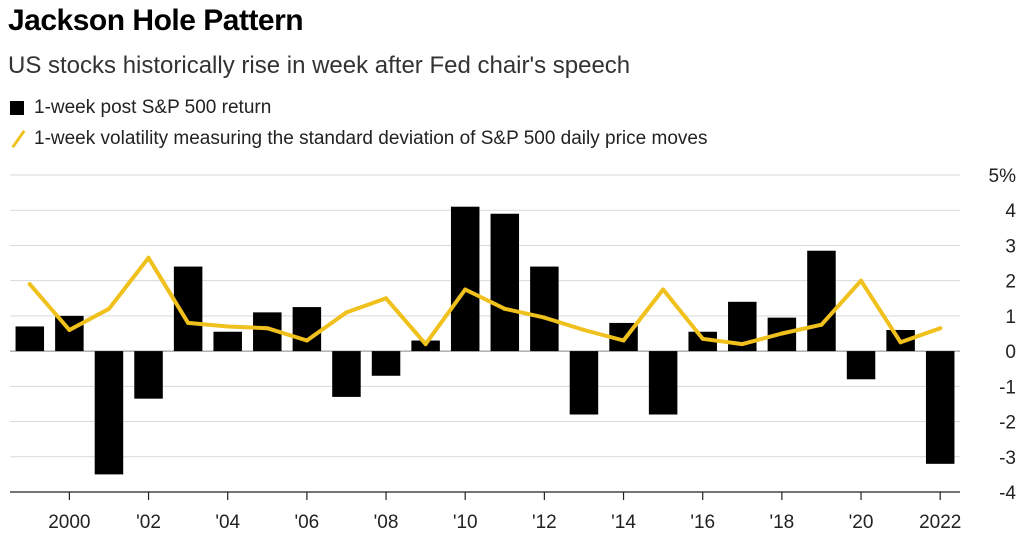 This screenshot has width=1024, height=543. Describe the element at coordinates (227, 522) in the screenshot. I see `x-tick-label: '04` at that location.